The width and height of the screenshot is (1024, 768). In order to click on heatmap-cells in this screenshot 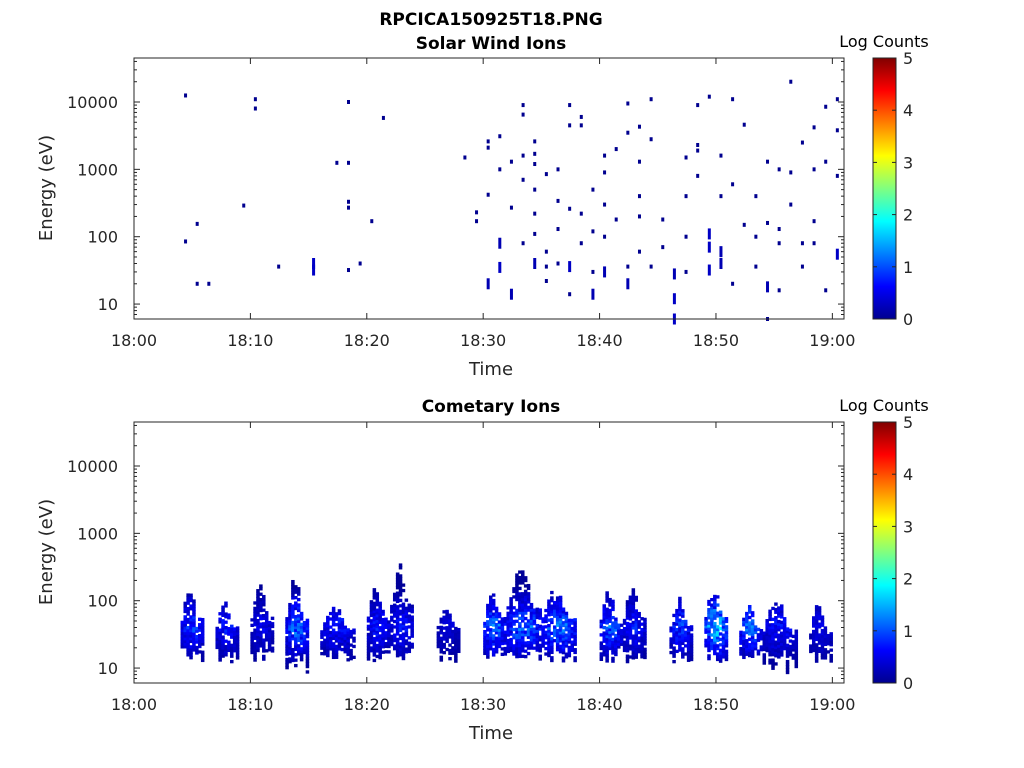, I will do `click(506, 619)`.